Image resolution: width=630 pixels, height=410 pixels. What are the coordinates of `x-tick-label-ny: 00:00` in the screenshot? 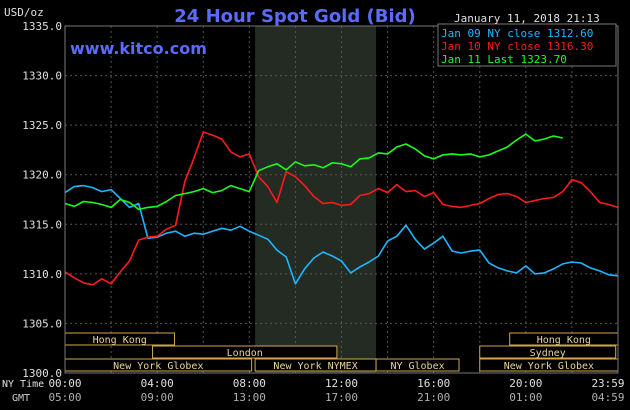 It's located at (64, 383).